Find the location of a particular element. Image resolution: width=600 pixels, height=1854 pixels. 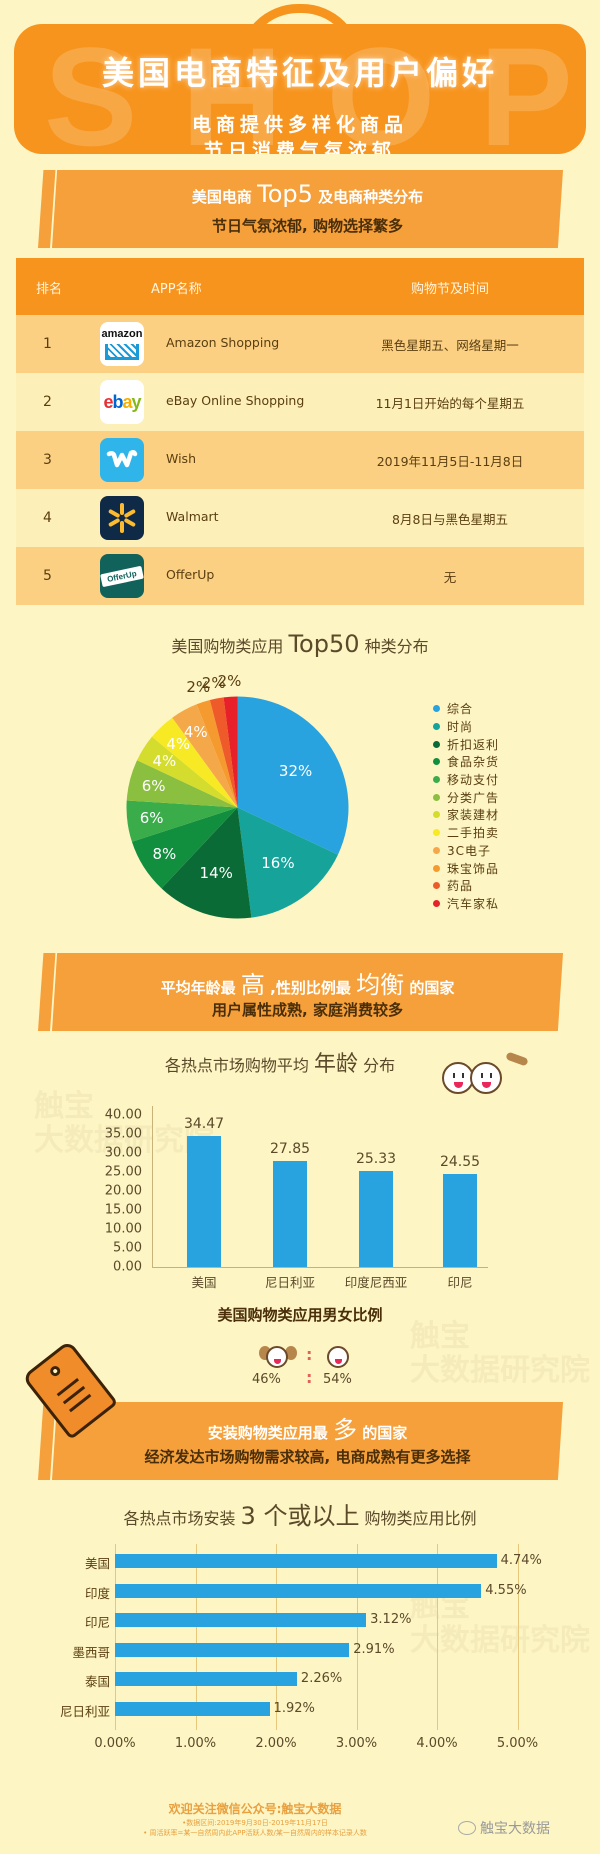

pie-slice-label: 2% is located at coordinates (198, 686).